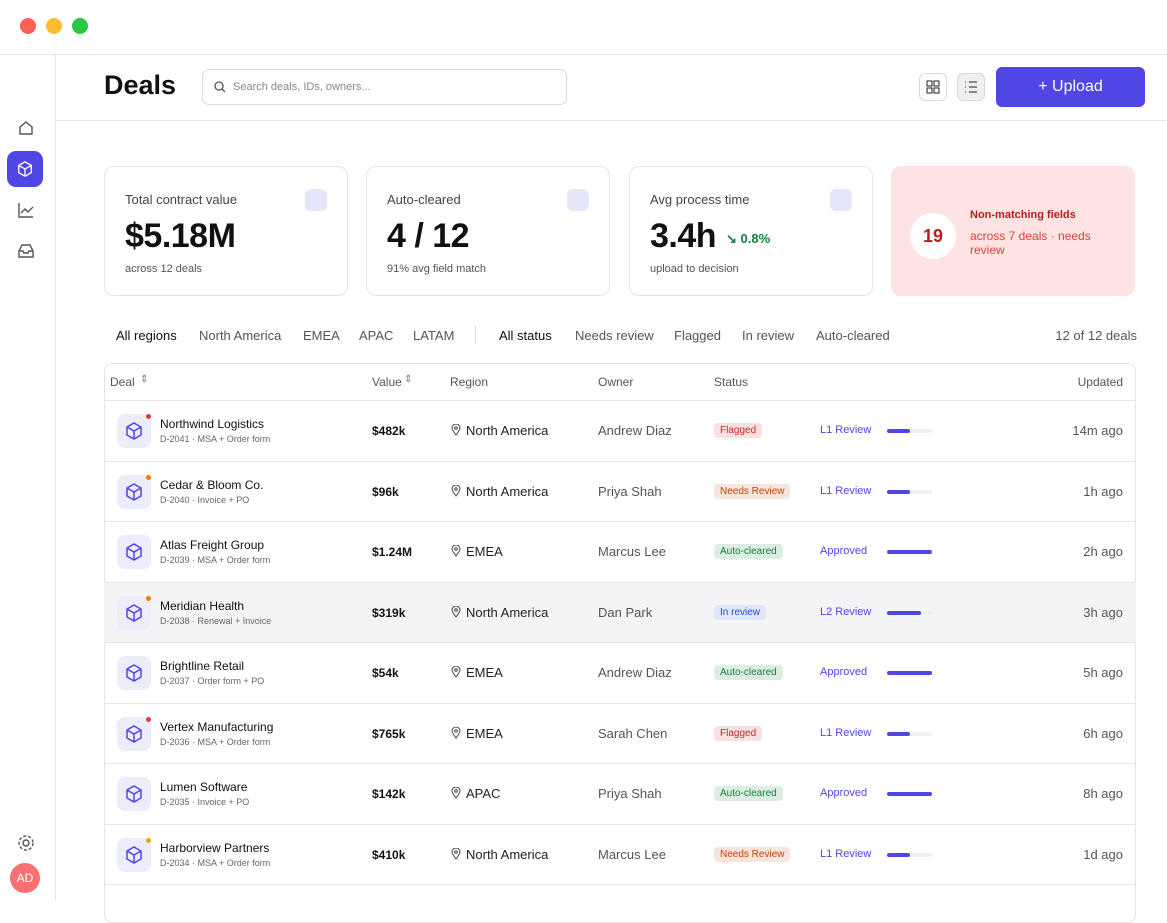 The width and height of the screenshot is (1167, 923). Describe the element at coordinates (140, 85) in the screenshot. I see `page-title: Deals` at that location.